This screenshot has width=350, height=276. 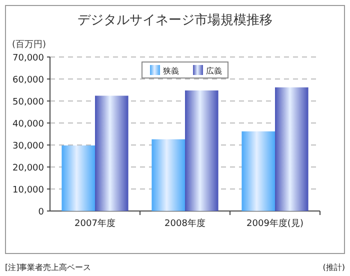 What do you see at coordinates (214, 71) in the screenshot?
I see `legend-label: 広義` at bounding box center [214, 71].